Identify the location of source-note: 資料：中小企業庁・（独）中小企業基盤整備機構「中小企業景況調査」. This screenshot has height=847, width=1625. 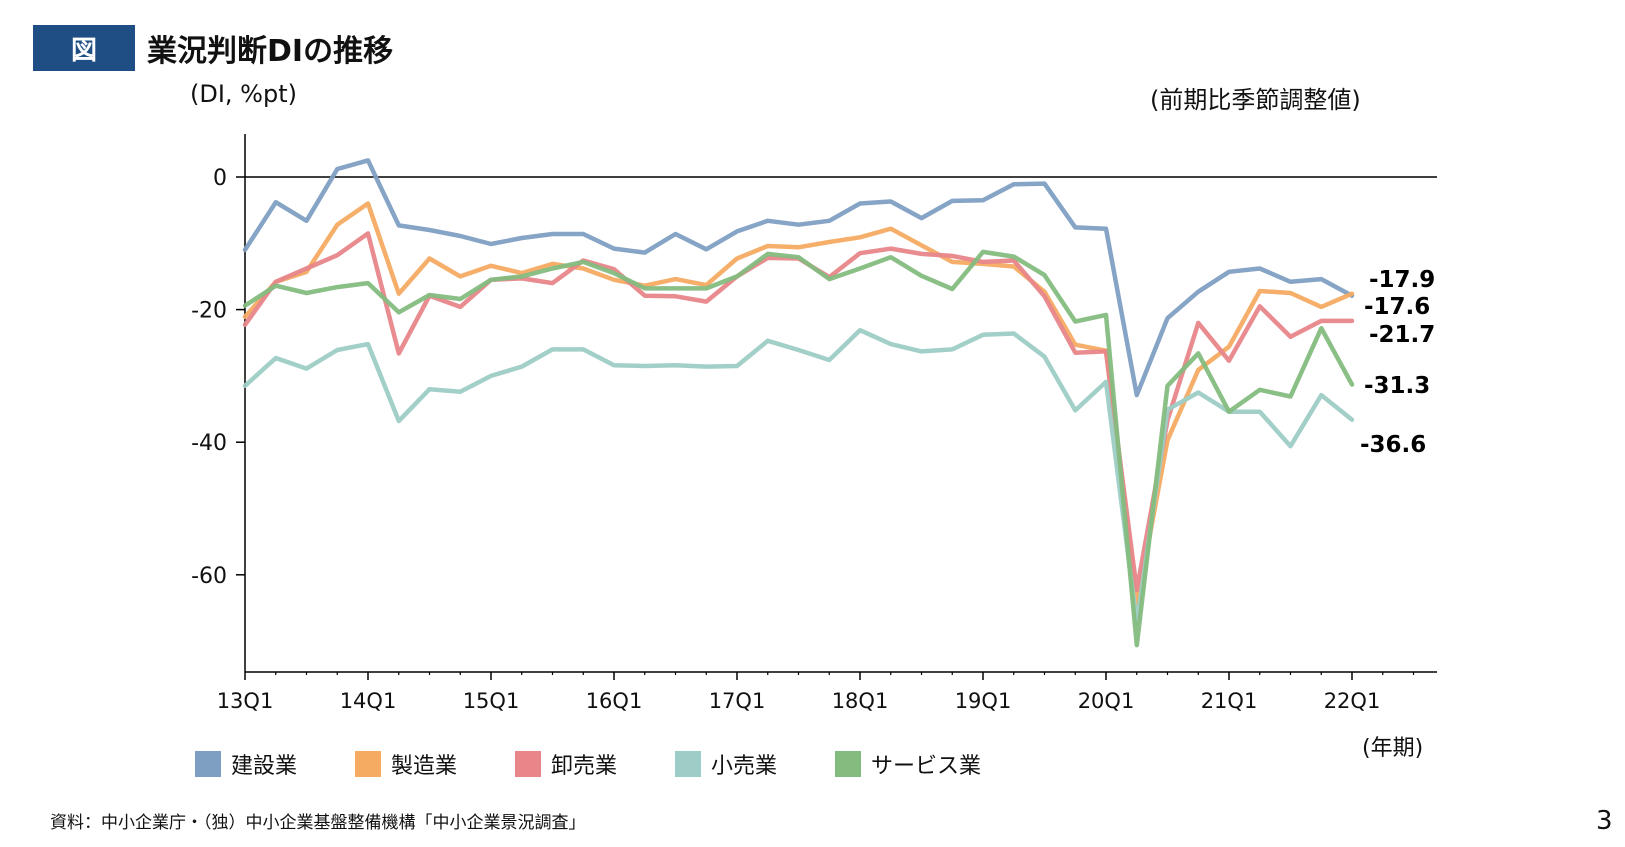
(318, 823).